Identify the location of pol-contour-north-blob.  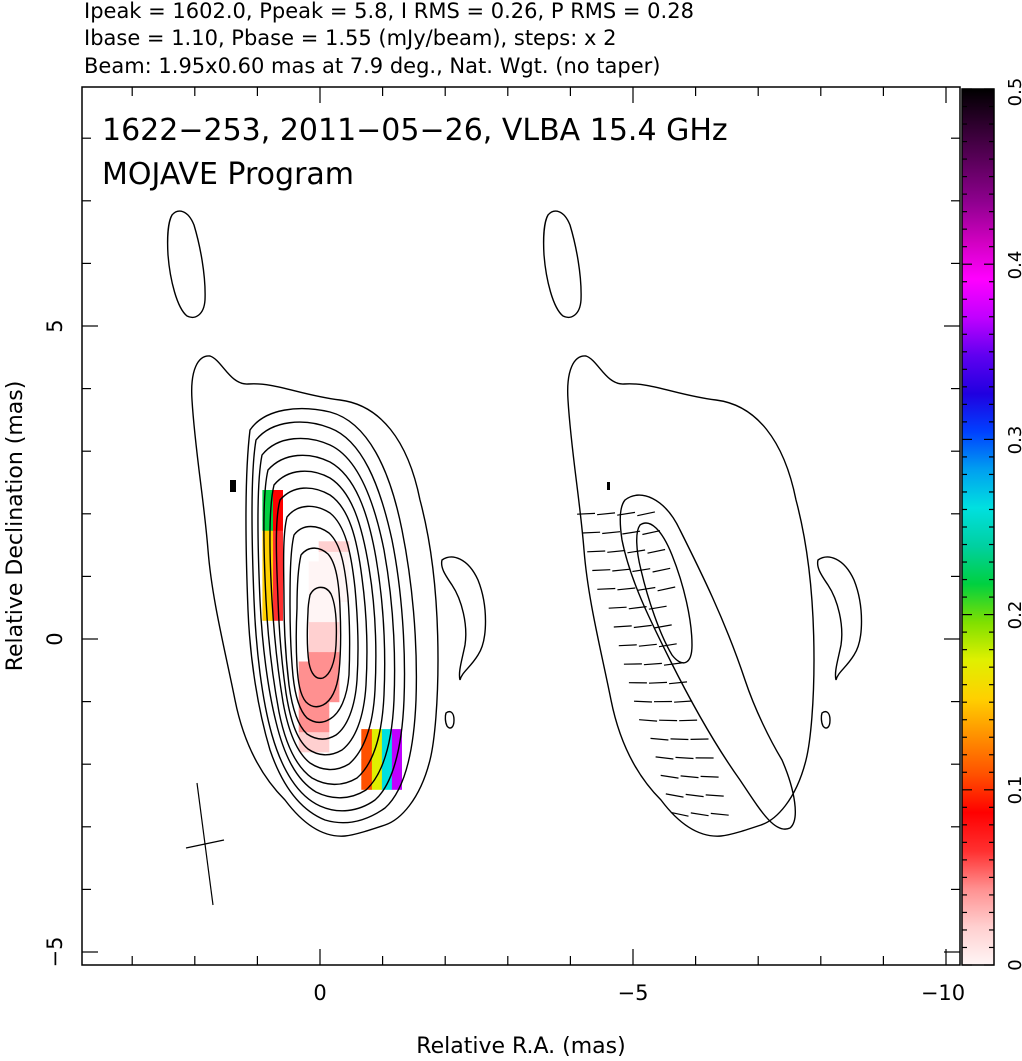
(562, 264).